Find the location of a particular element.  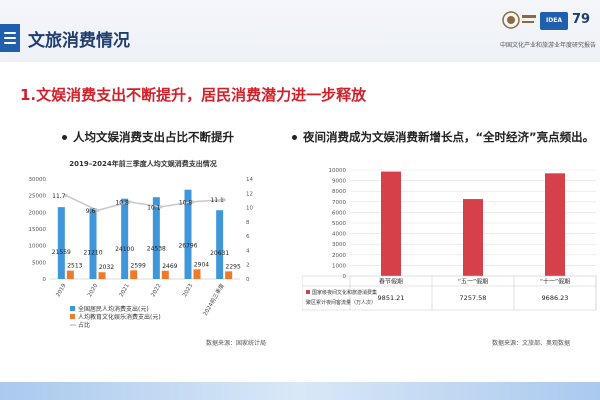

ratio-point-label: 9.6 is located at coordinates (91, 211).